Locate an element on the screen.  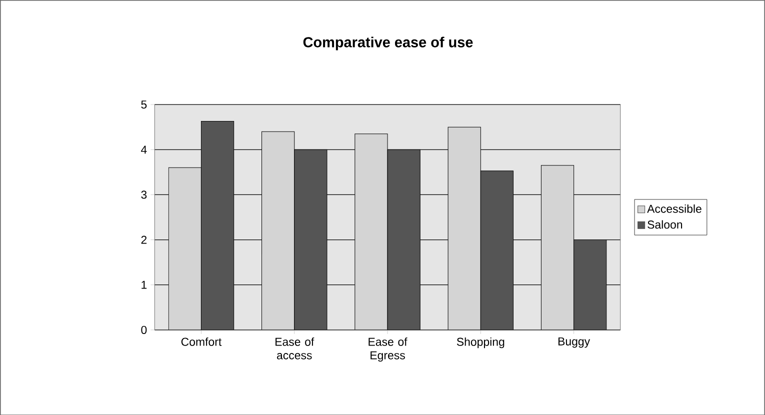
y-tick-label: 0 is located at coordinates (144, 330).